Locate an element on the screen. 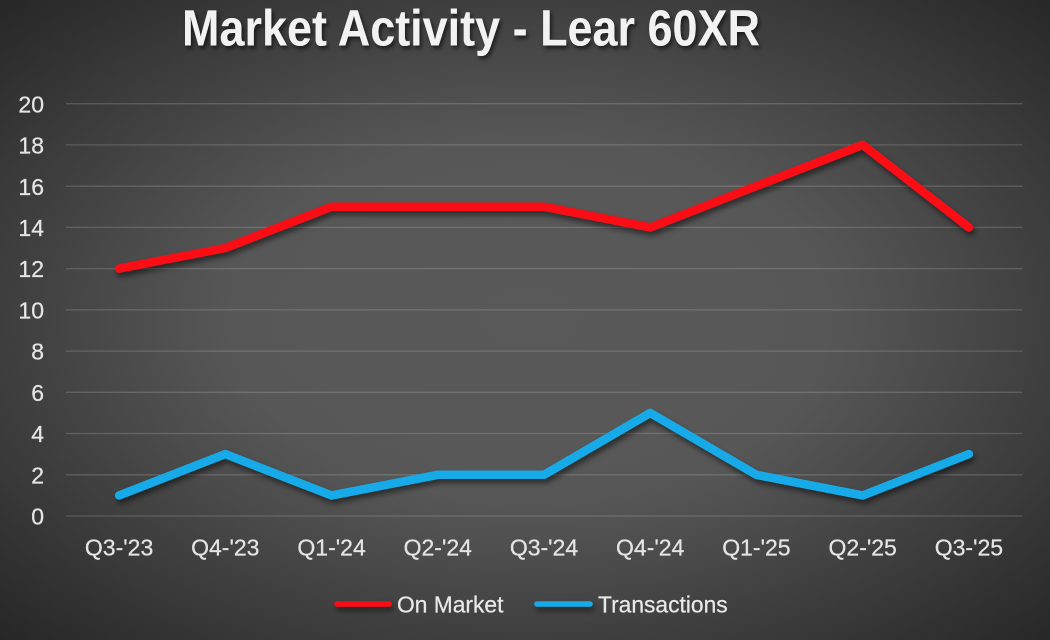  svg-text: 14 is located at coordinates (31, 228).